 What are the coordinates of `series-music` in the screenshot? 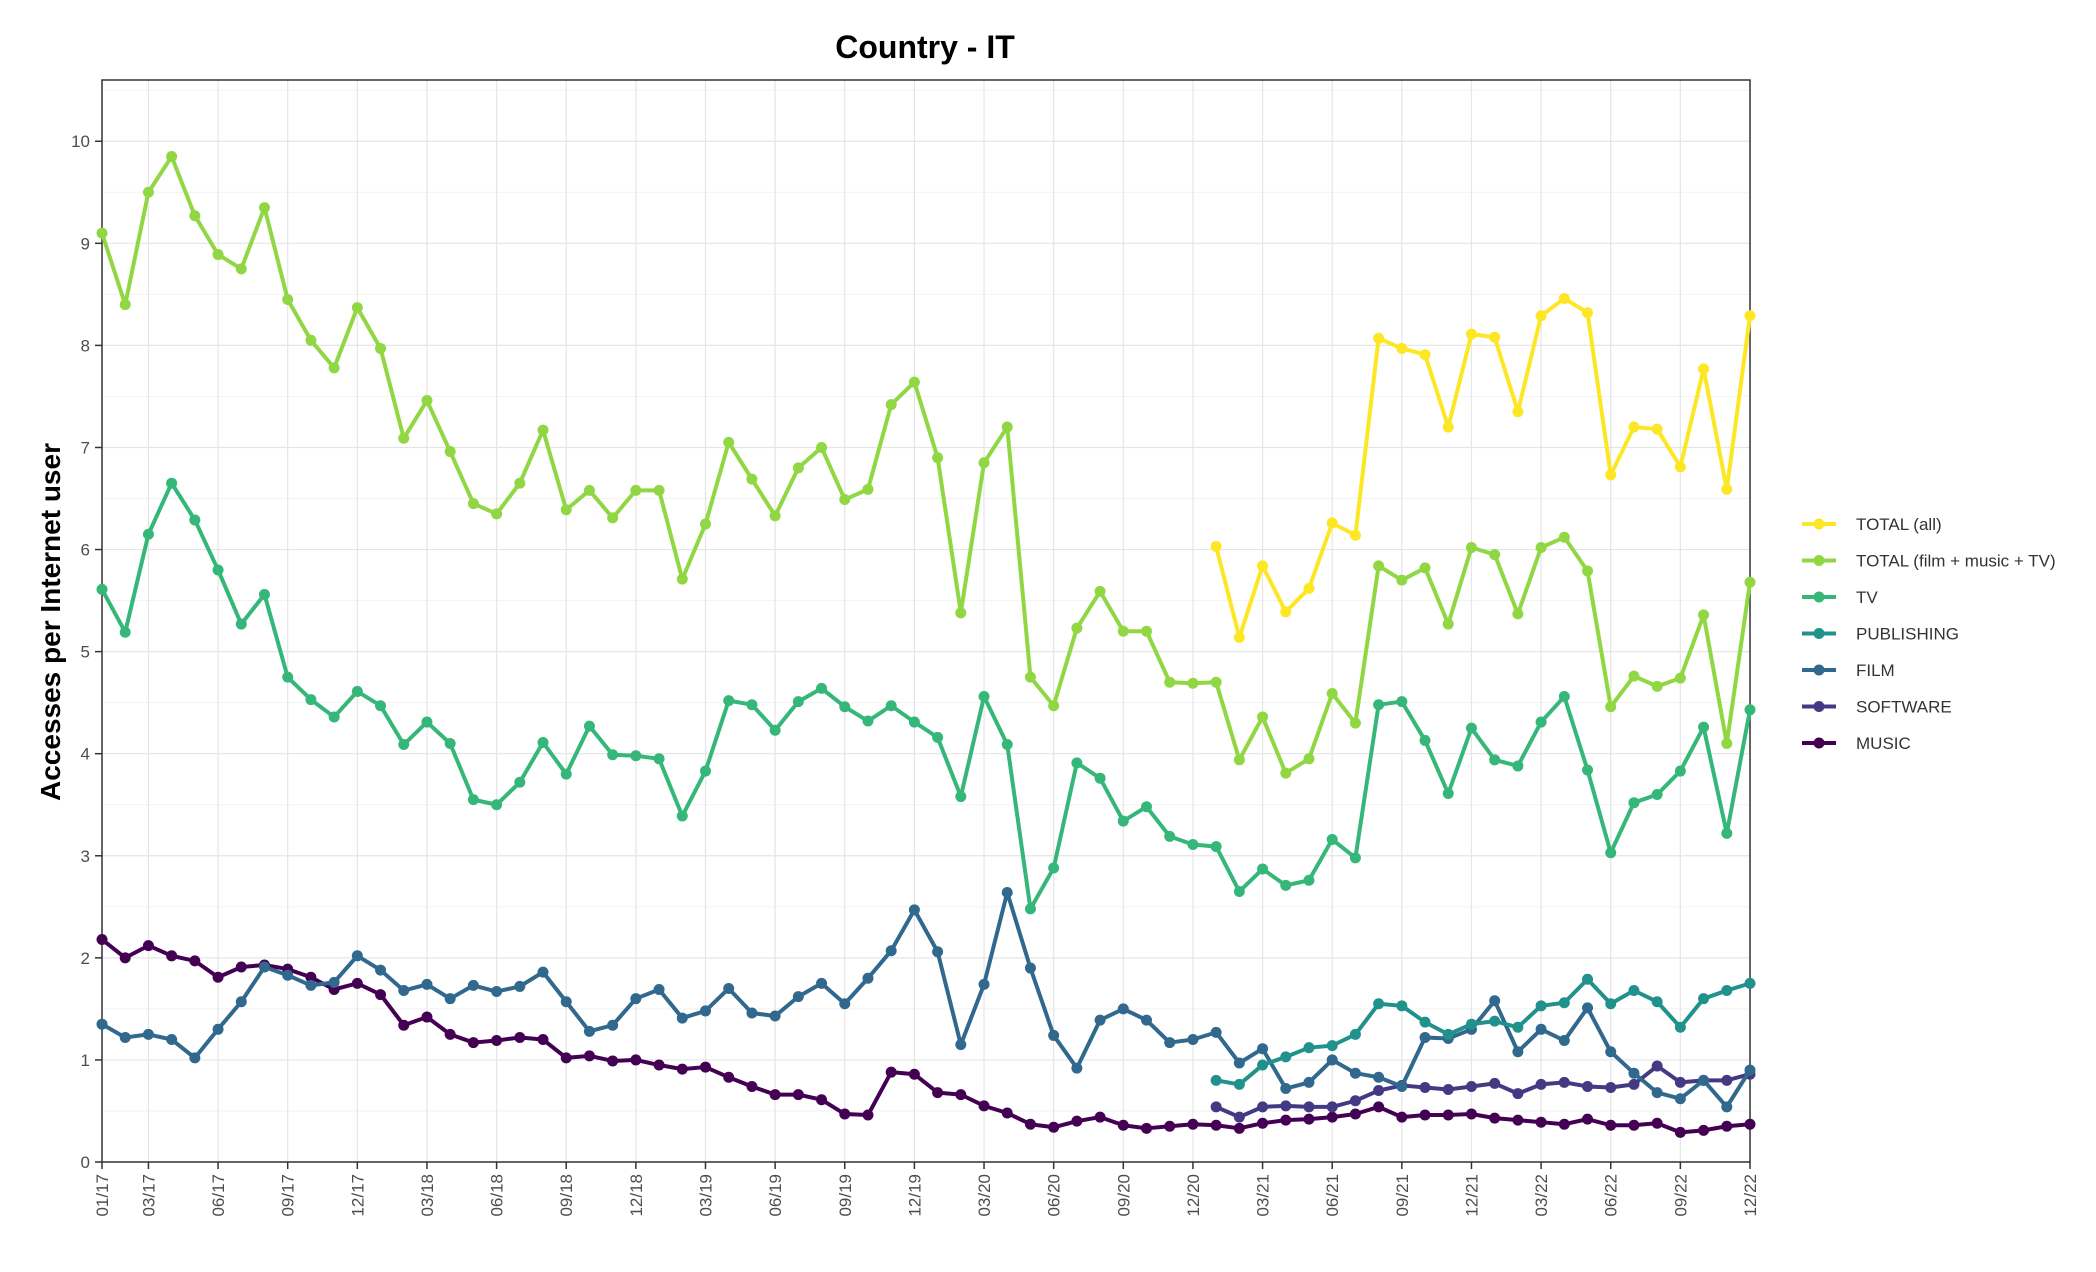 It's located at (926, 1035).